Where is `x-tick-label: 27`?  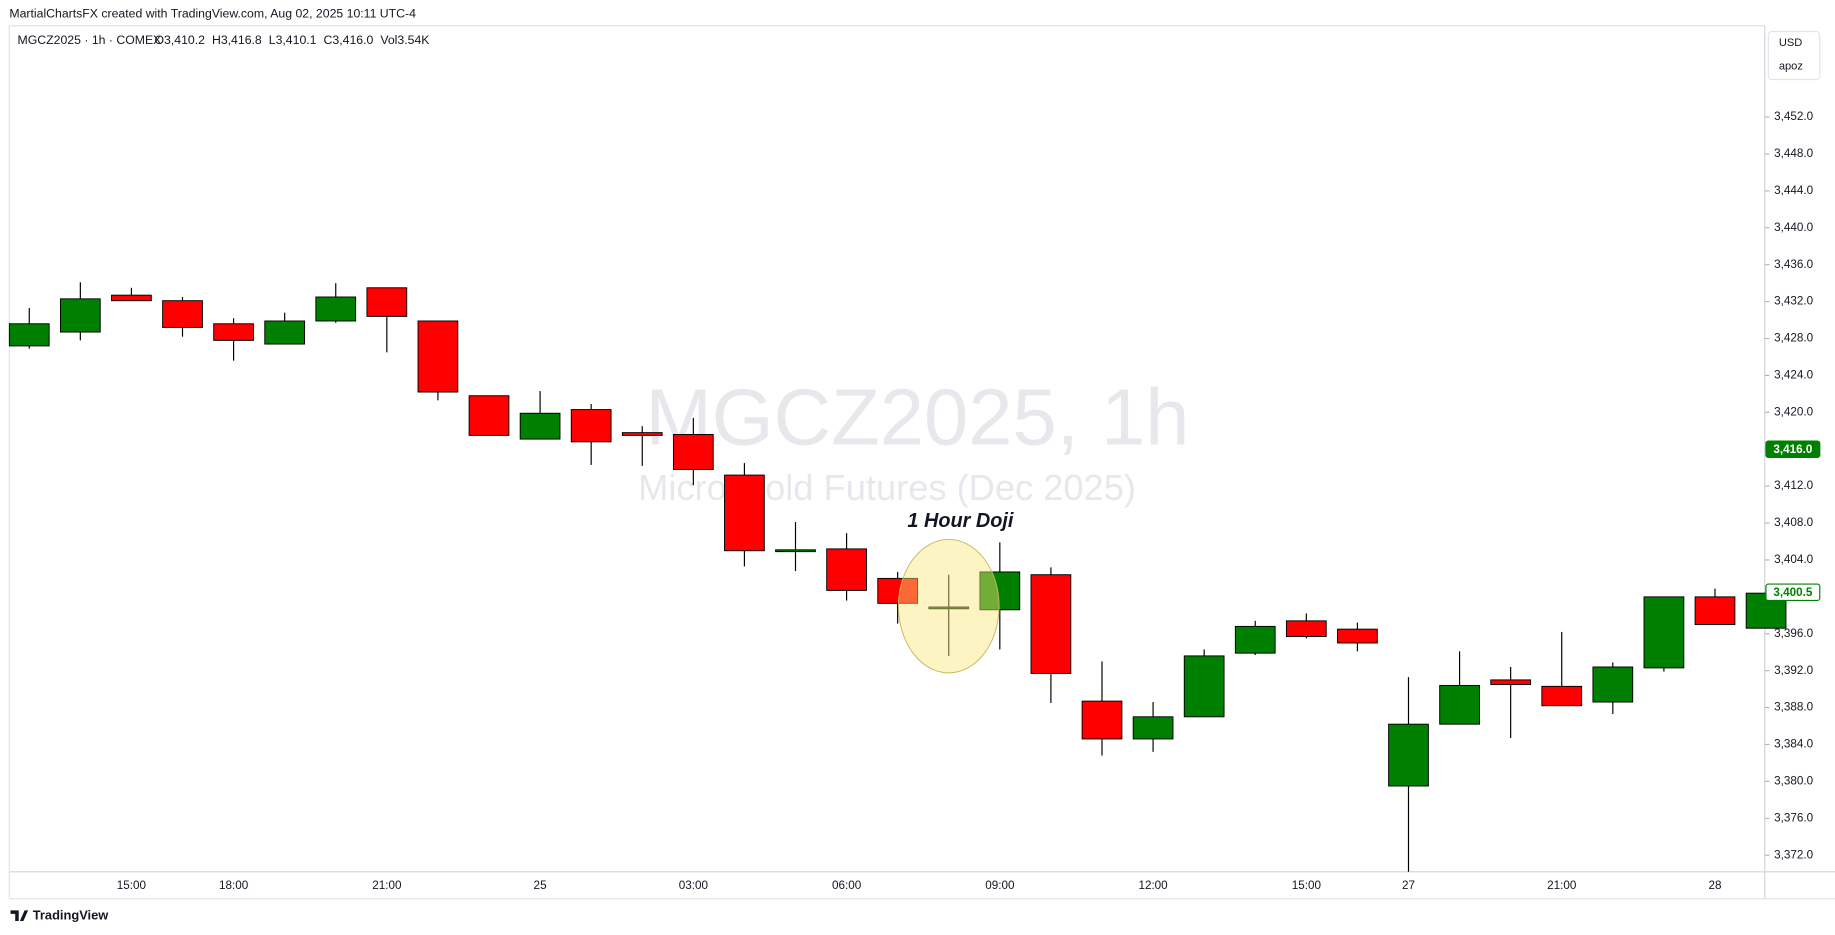
x-tick-label: 27 is located at coordinates (1408, 885).